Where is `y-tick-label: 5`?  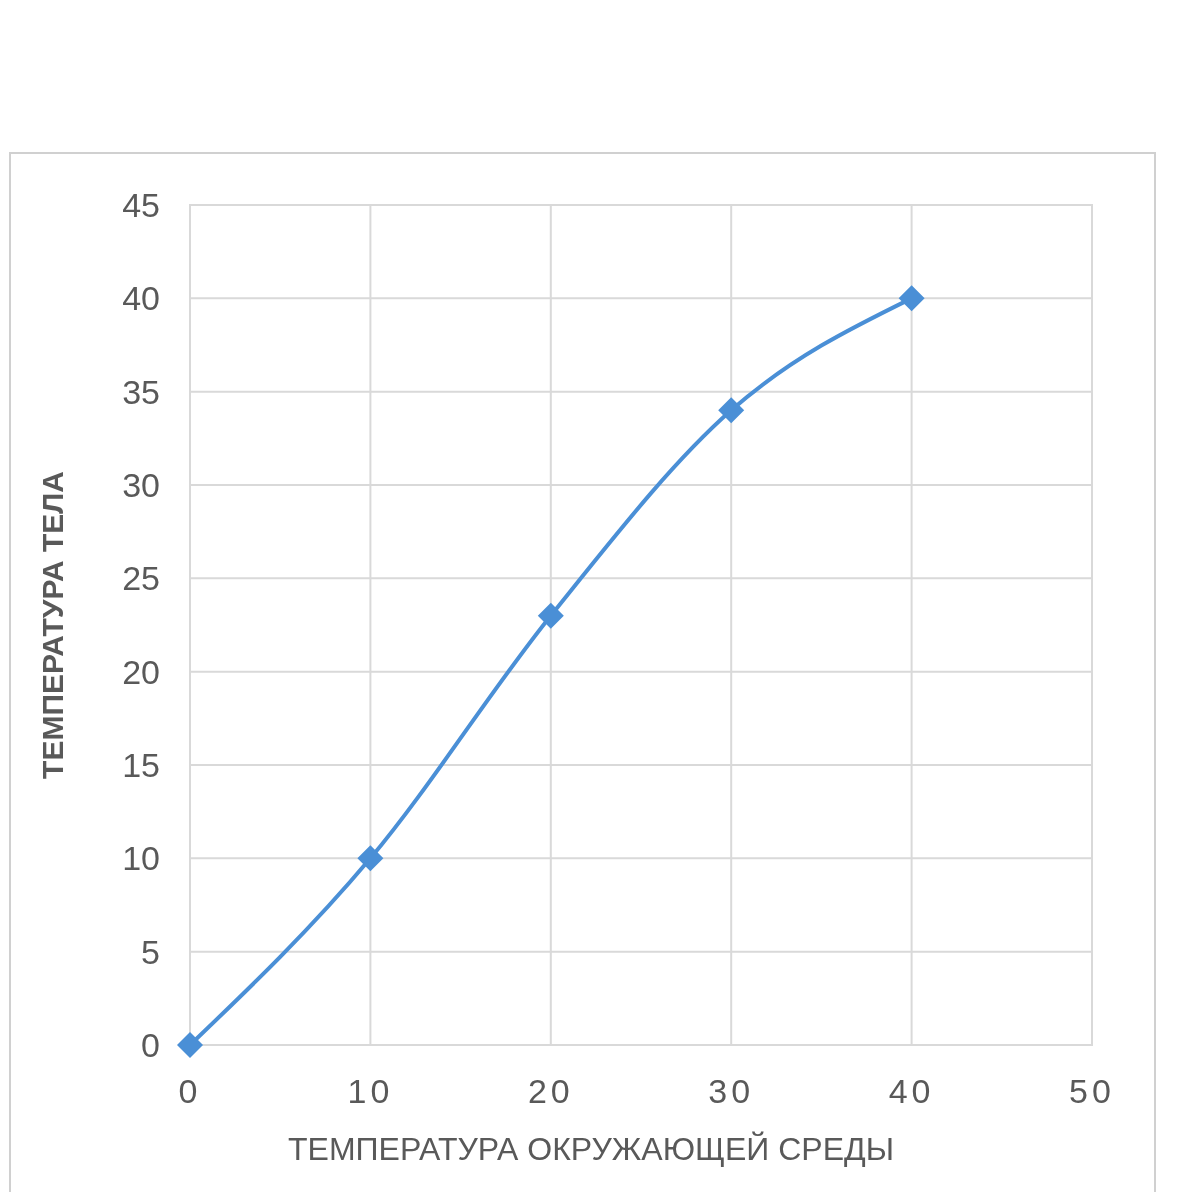 y-tick-label: 5 is located at coordinates (150, 951).